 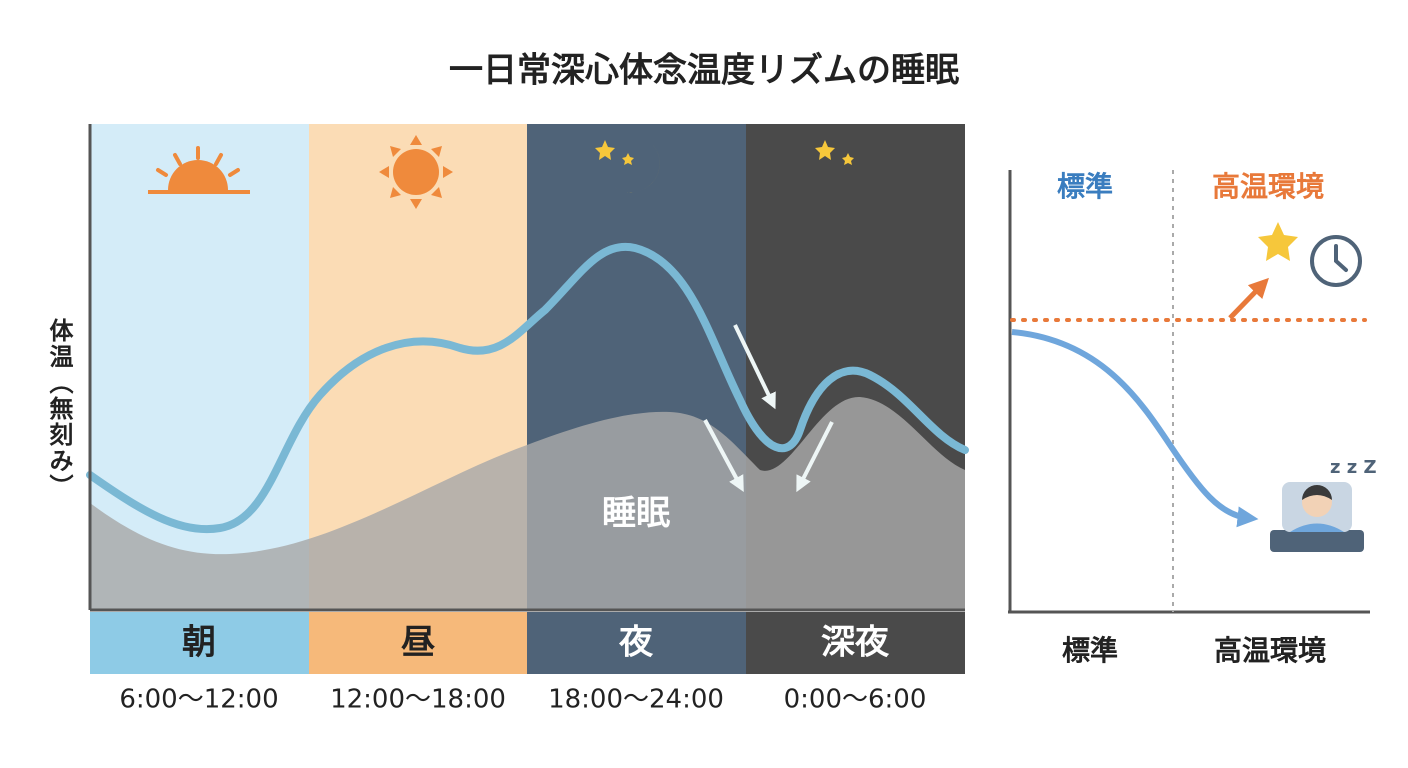 I want to click on title: 一日常深心体念温度リズムの睡眠, so click(x=704, y=71).